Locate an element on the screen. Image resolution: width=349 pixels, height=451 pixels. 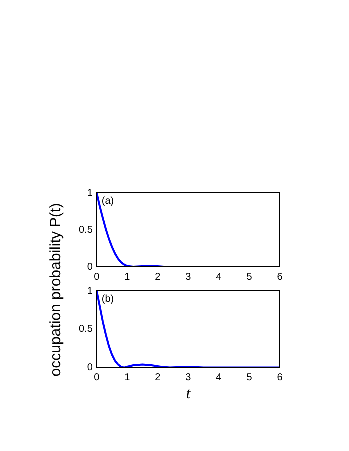
annotation: (b) is located at coordinates (108, 299).